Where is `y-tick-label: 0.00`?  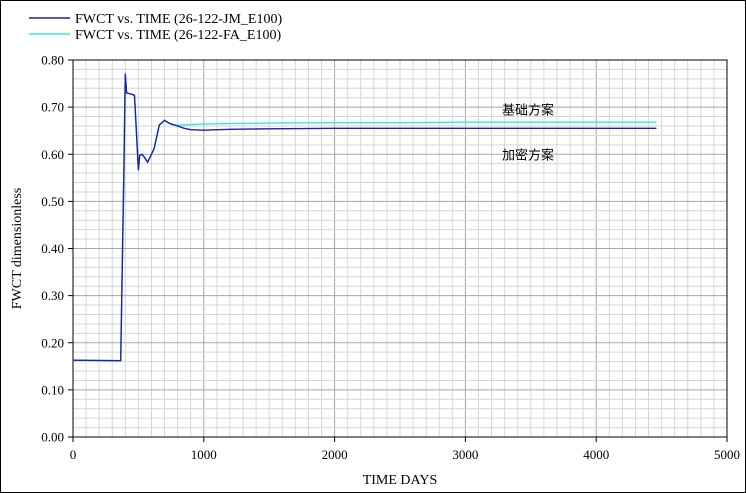 y-tick-label: 0.00 is located at coordinates (52, 437).